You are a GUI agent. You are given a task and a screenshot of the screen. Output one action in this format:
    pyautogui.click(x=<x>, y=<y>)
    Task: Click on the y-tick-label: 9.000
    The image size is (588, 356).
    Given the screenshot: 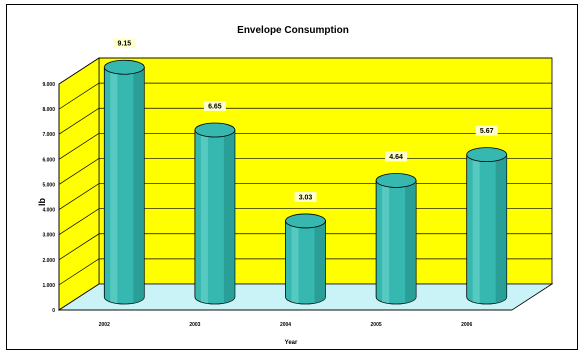 What is the action you would take?
    pyautogui.click(x=48, y=85)
    